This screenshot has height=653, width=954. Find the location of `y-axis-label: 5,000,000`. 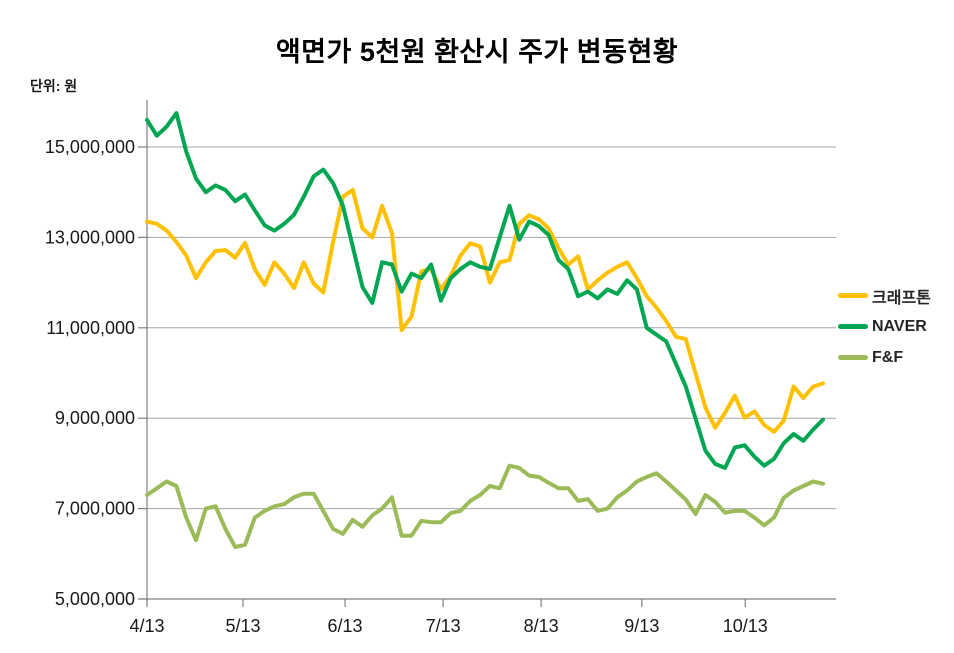

y-axis-label: 5,000,000 is located at coordinates (95, 599).